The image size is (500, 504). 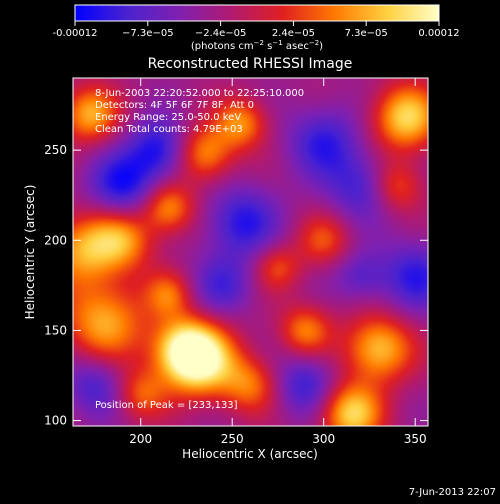 What do you see at coordinates (148, 33) in the screenshot?
I see `colorbar-tick-label: −7.3e−05` at bounding box center [148, 33].